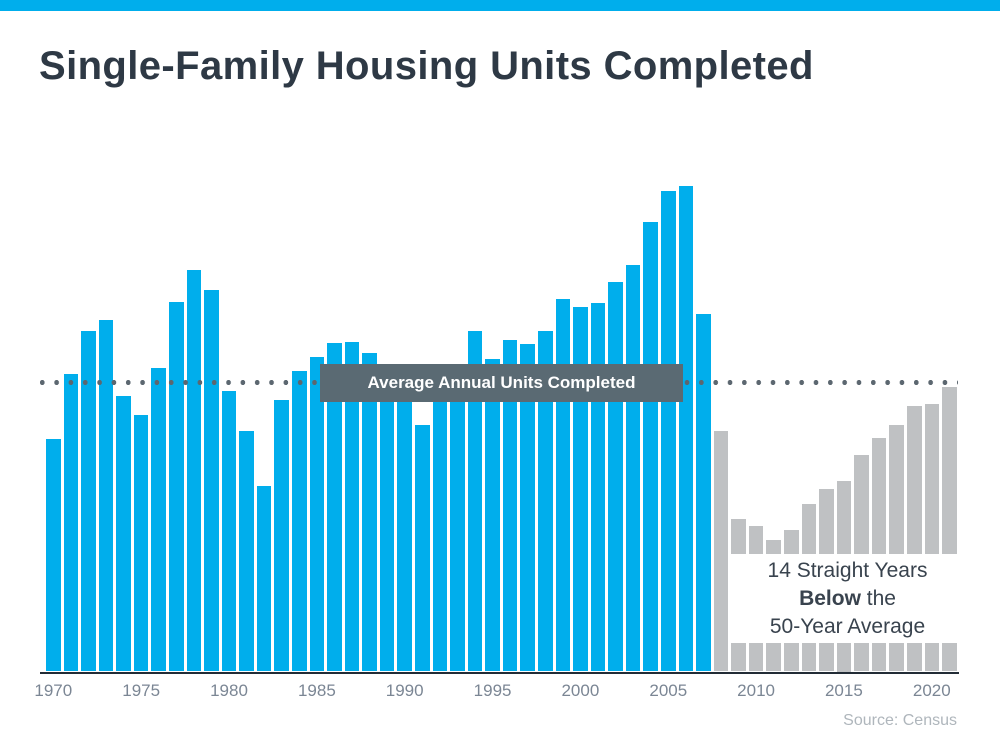 This screenshot has width=1000, height=750. I want to click on annotation-line-2: Below the, so click(847, 599).